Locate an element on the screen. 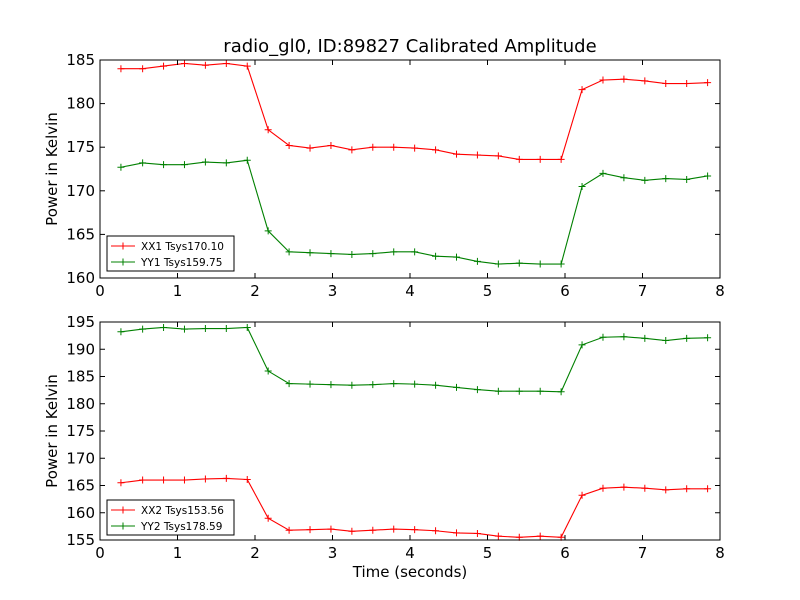 This screenshot has width=800, height=600. legend: XX1 Tsys170.10 YY1 Tsys159.75 is located at coordinates (170, 253).